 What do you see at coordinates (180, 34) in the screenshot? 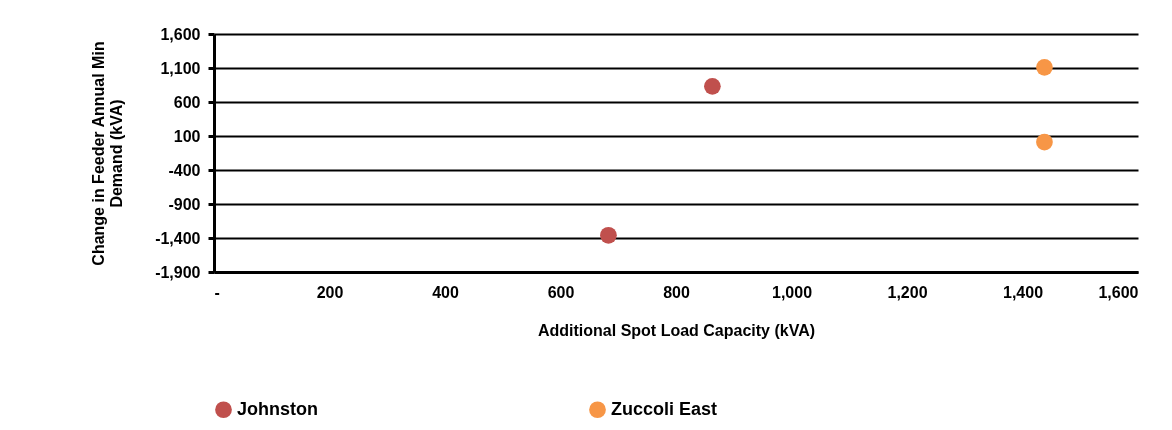
I see `y-tick-label: 1,600` at bounding box center [180, 34].